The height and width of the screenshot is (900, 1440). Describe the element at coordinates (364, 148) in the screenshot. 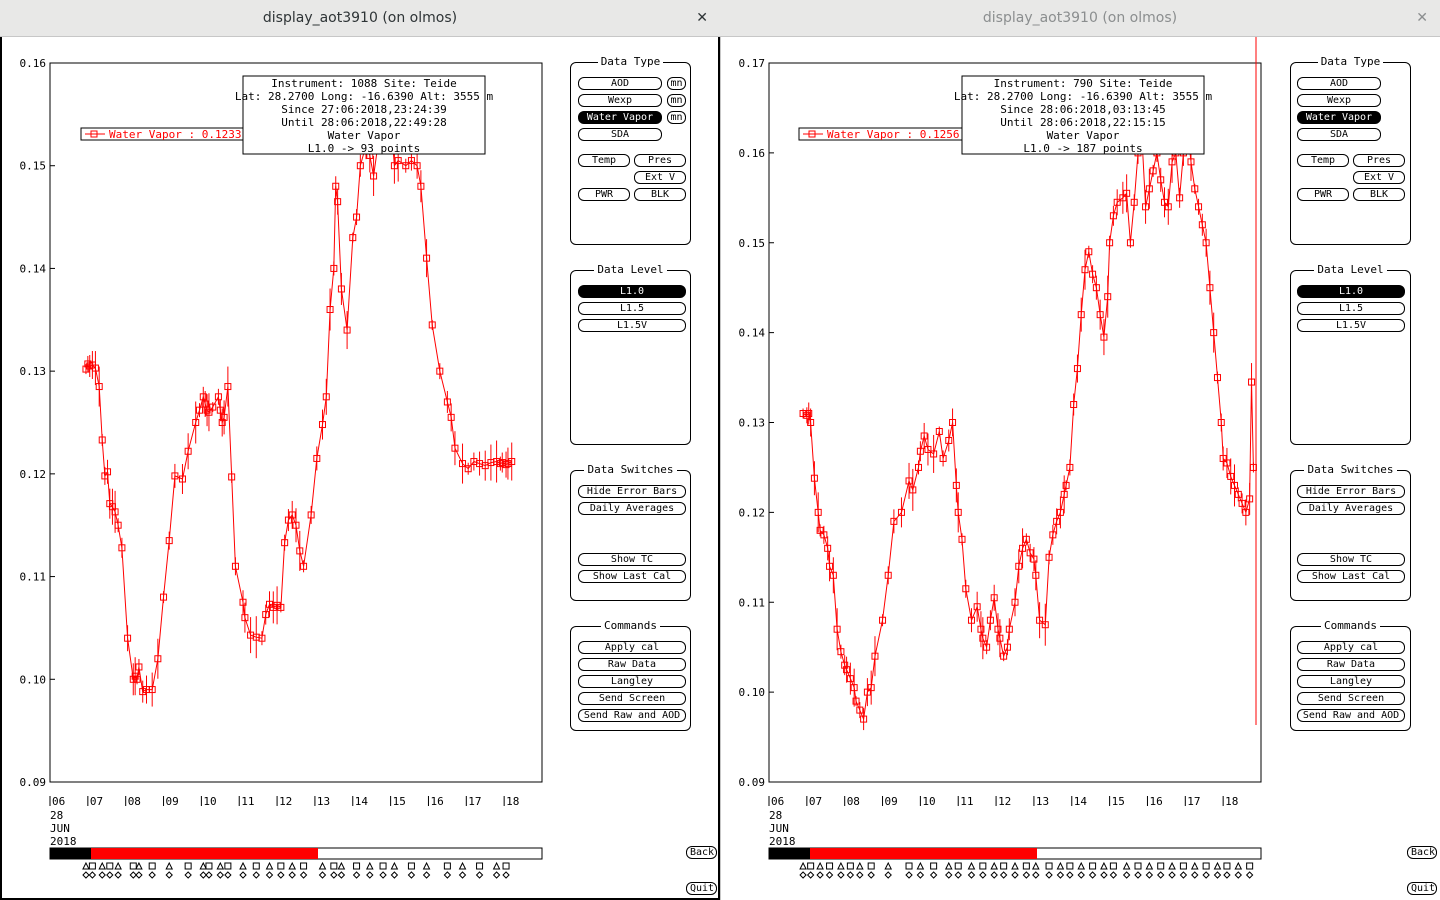

I see `info-line: L1.0 -> 93 points` at that location.